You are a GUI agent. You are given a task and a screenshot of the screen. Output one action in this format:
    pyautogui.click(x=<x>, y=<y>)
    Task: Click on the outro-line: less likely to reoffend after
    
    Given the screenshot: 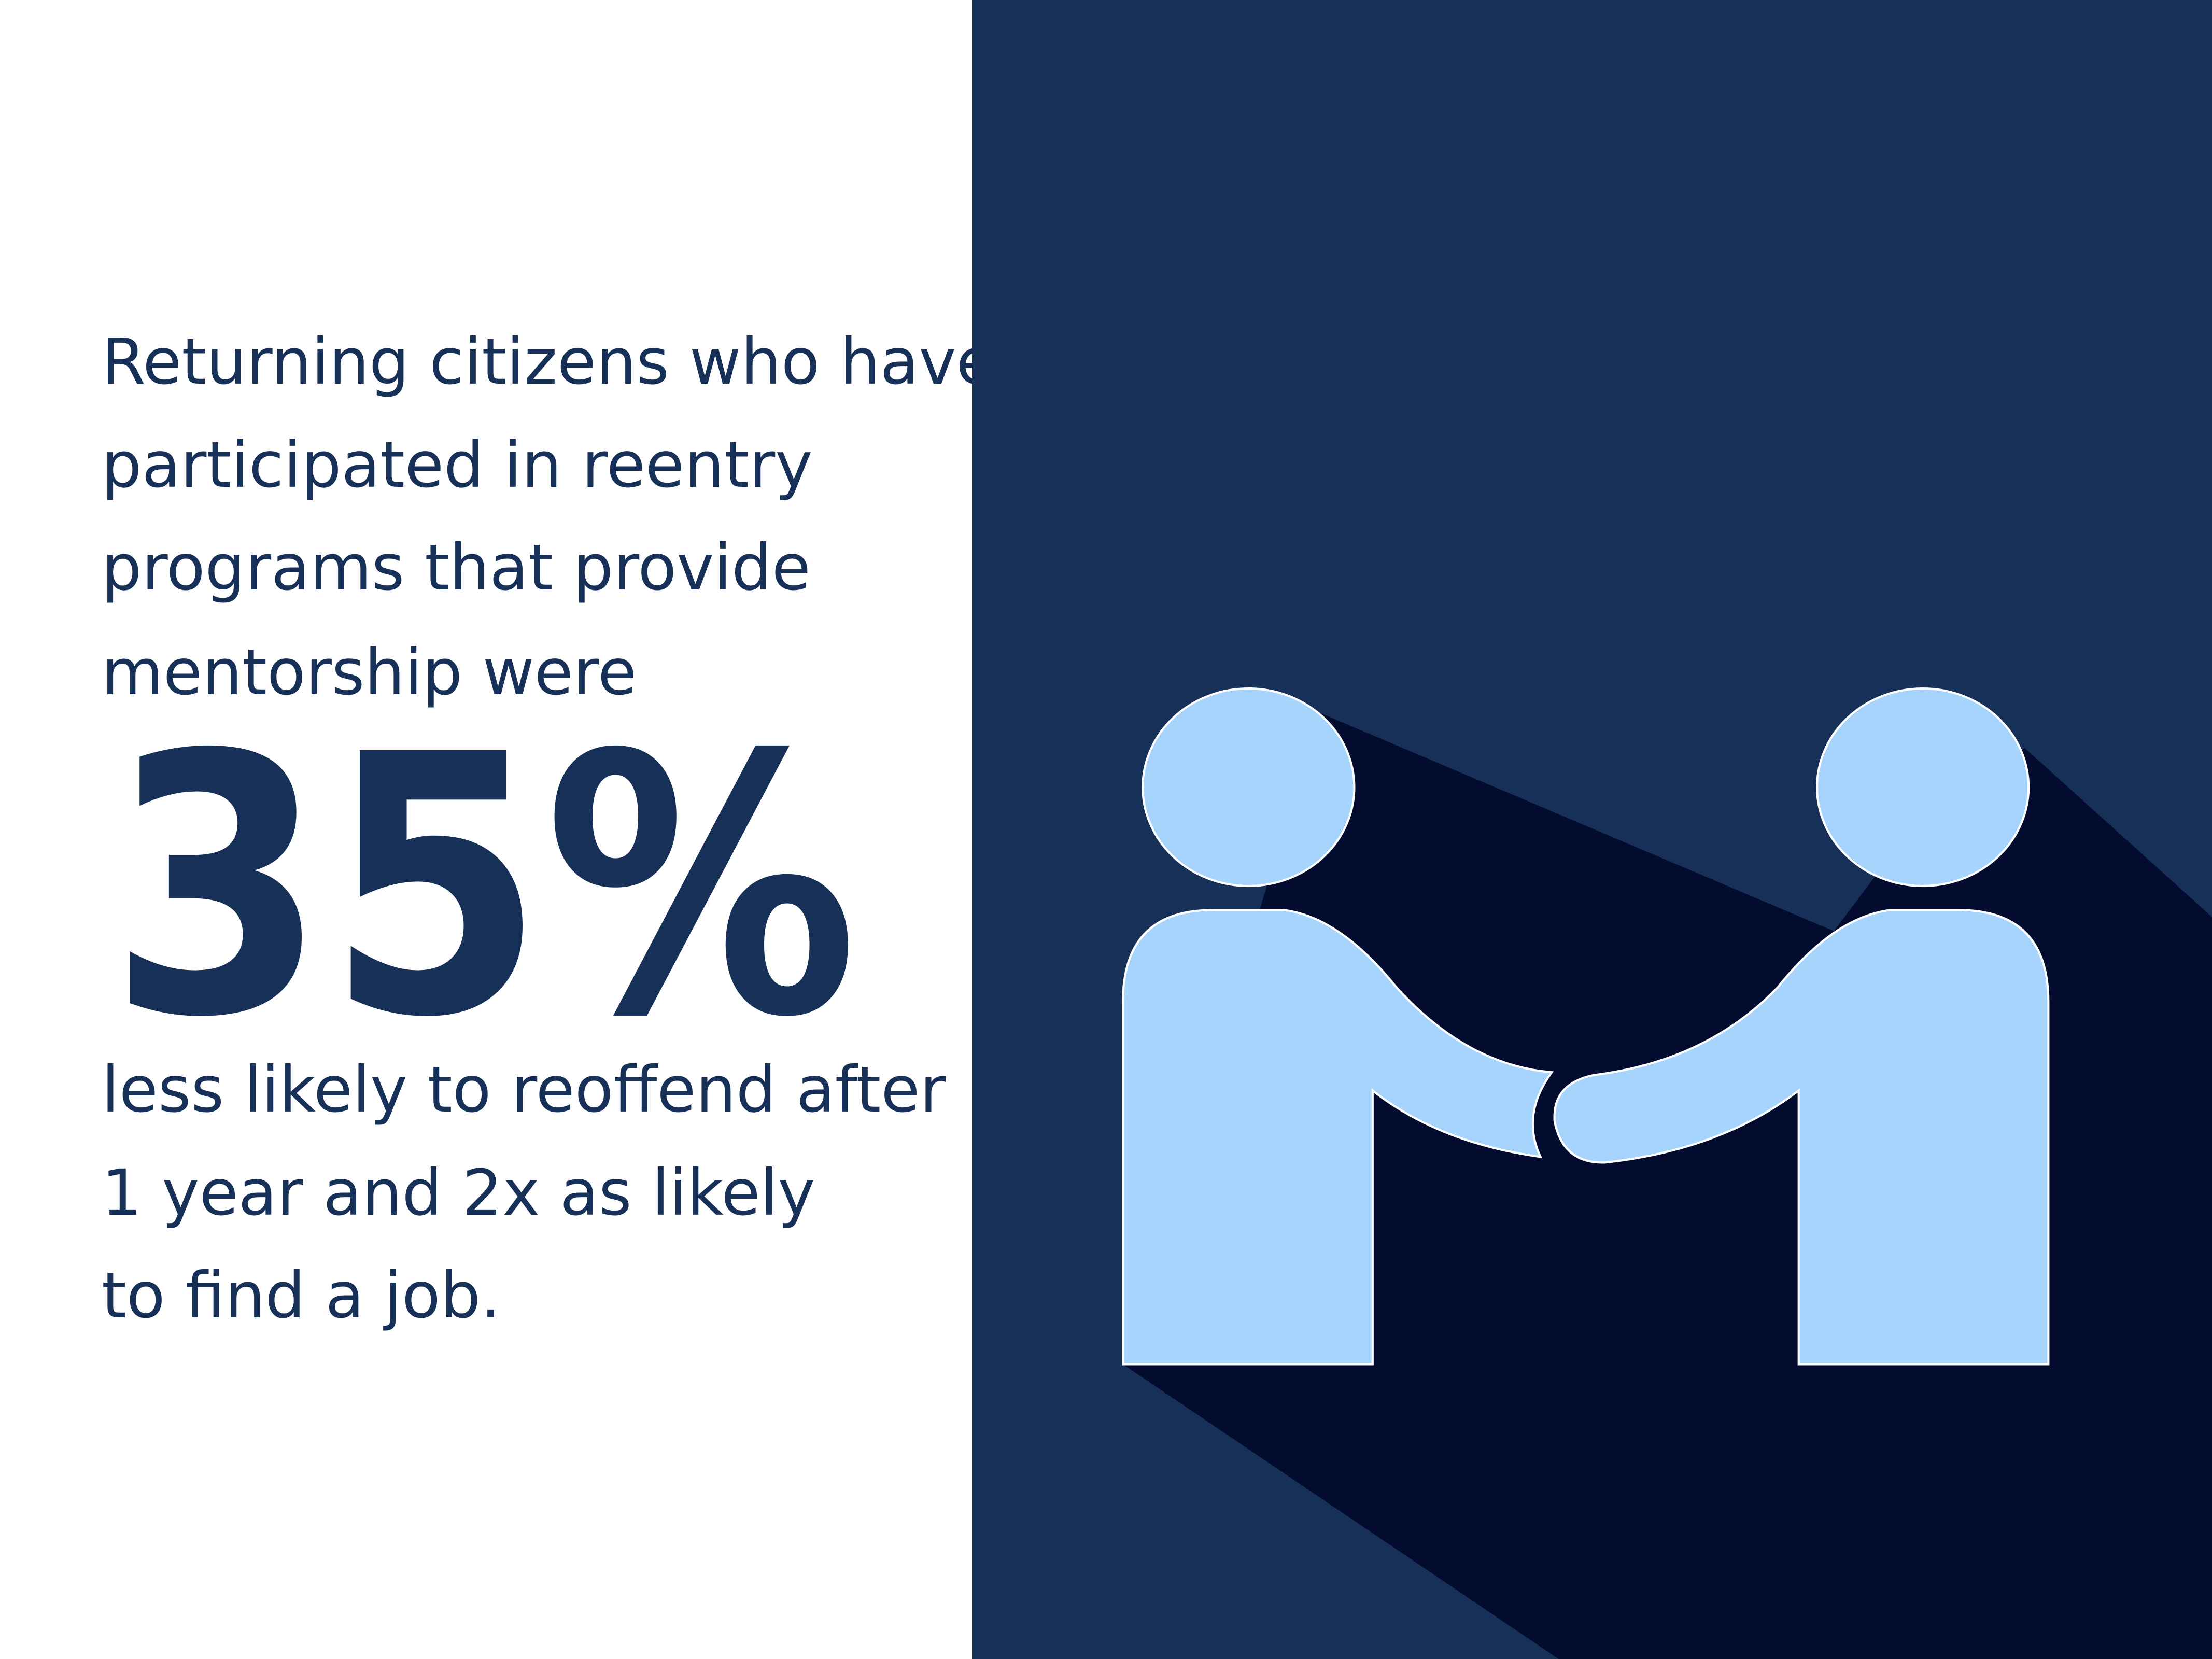 What is the action you would take?
    pyautogui.click(x=524, y=1090)
    